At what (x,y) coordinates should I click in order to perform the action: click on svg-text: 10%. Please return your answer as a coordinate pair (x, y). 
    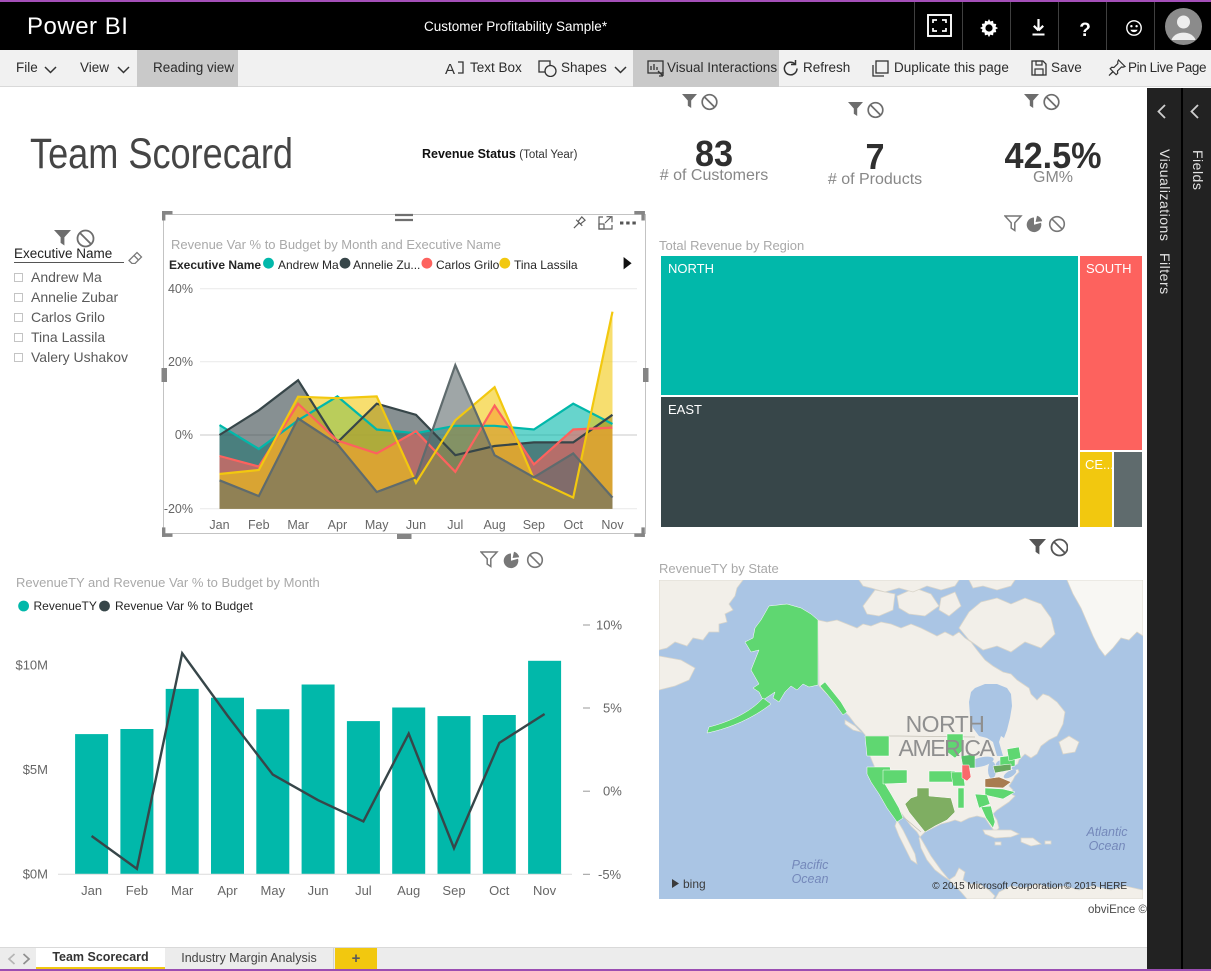
    Looking at the image, I should click on (609, 625).